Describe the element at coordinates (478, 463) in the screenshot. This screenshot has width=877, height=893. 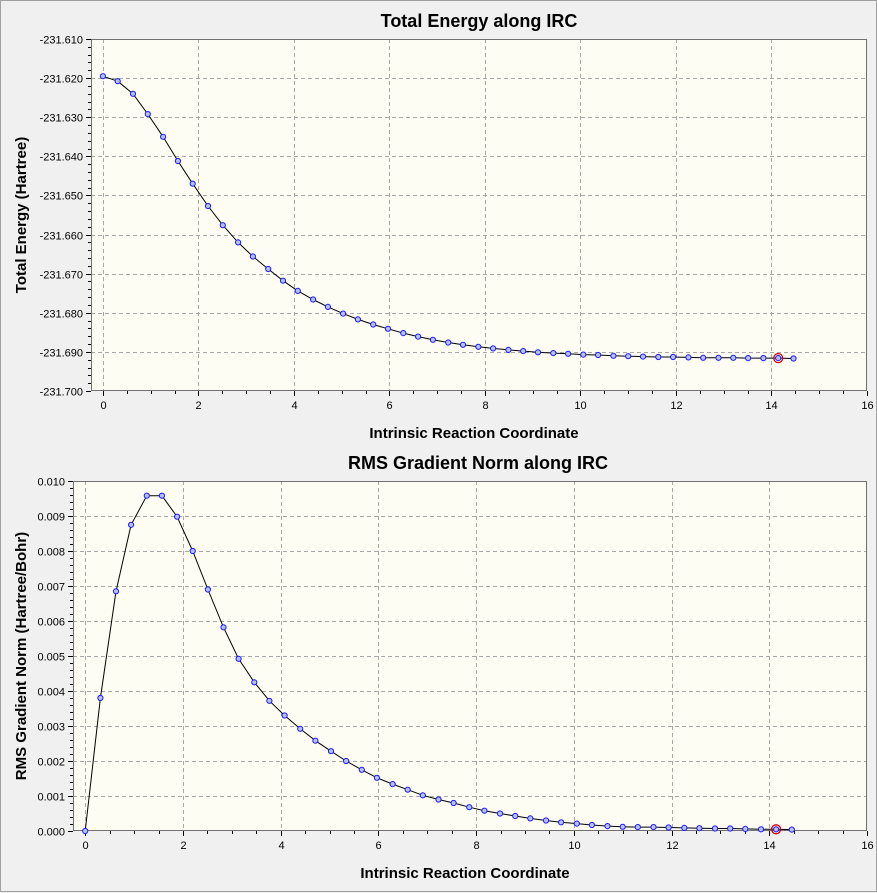
I see `rms-gradient-title: RMS Gradient Norm along IRC` at that location.